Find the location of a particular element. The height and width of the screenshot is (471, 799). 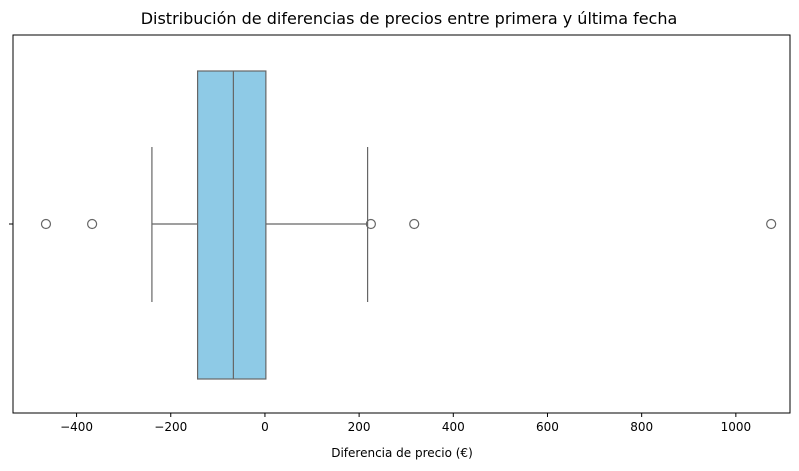

x-axis: −400 −200 0 200 400 600 800 1000 is located at coordinates (405, 423).